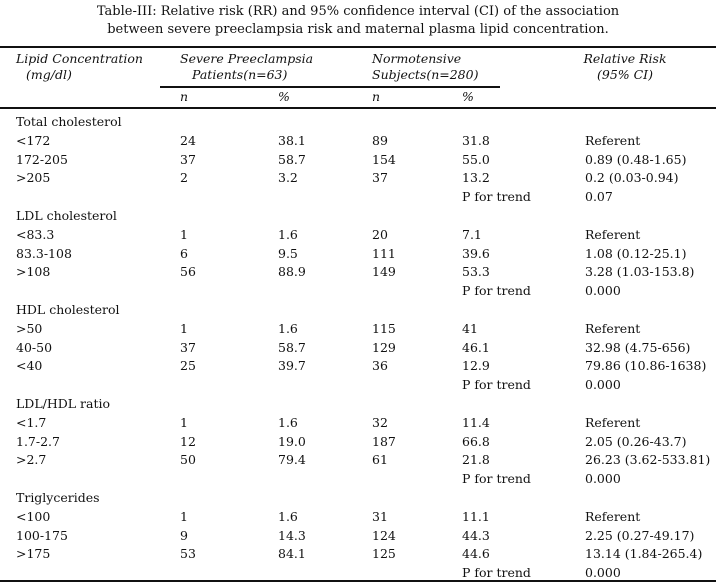 Image resolution: width=716 pixels, height=587 pixels. I want to click on severe-pct-cell: 84.1, so click(292, 554).